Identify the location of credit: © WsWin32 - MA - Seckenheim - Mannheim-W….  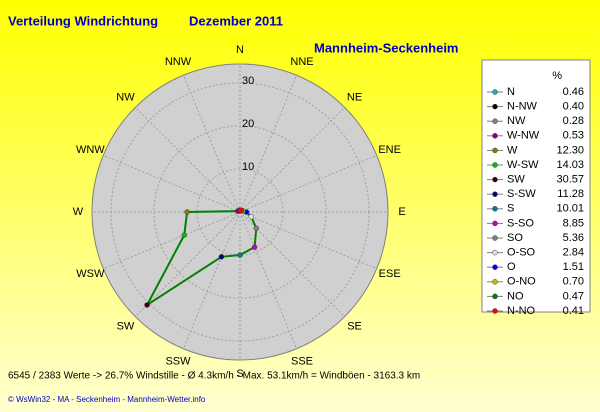
(107, 399).